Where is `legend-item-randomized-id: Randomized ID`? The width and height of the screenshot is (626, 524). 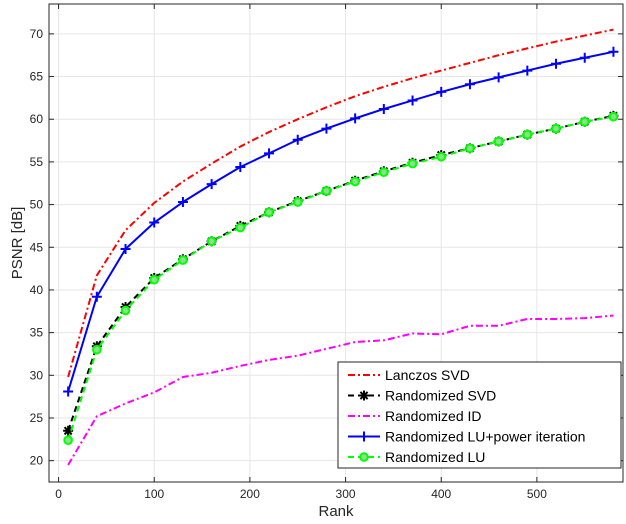 legend-item-randomized-id: Randomized ID is located at coordinates (415, 416).